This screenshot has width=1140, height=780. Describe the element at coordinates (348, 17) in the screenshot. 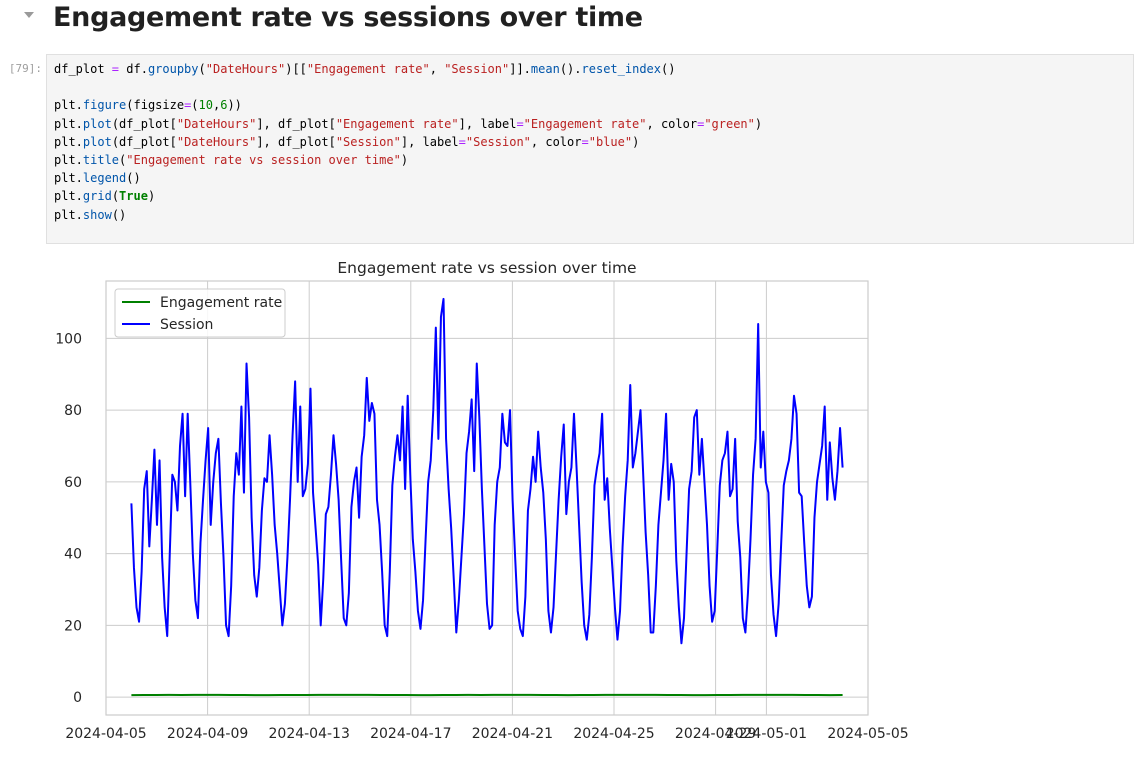

I see `section-heading: Engagement rate vs sessions over time` at that location.